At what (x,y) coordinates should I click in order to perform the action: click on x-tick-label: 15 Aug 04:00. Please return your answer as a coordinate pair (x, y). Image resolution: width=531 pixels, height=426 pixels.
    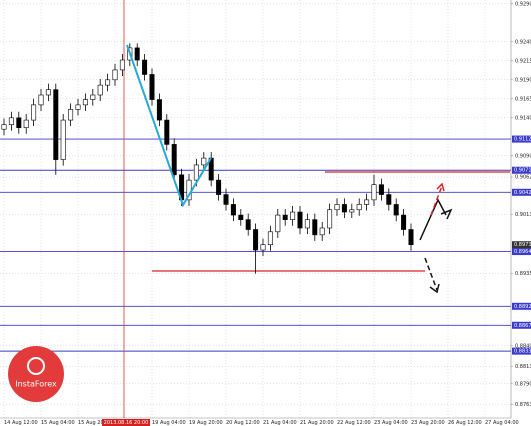
    Looking at the image, I should click on (58, 423).